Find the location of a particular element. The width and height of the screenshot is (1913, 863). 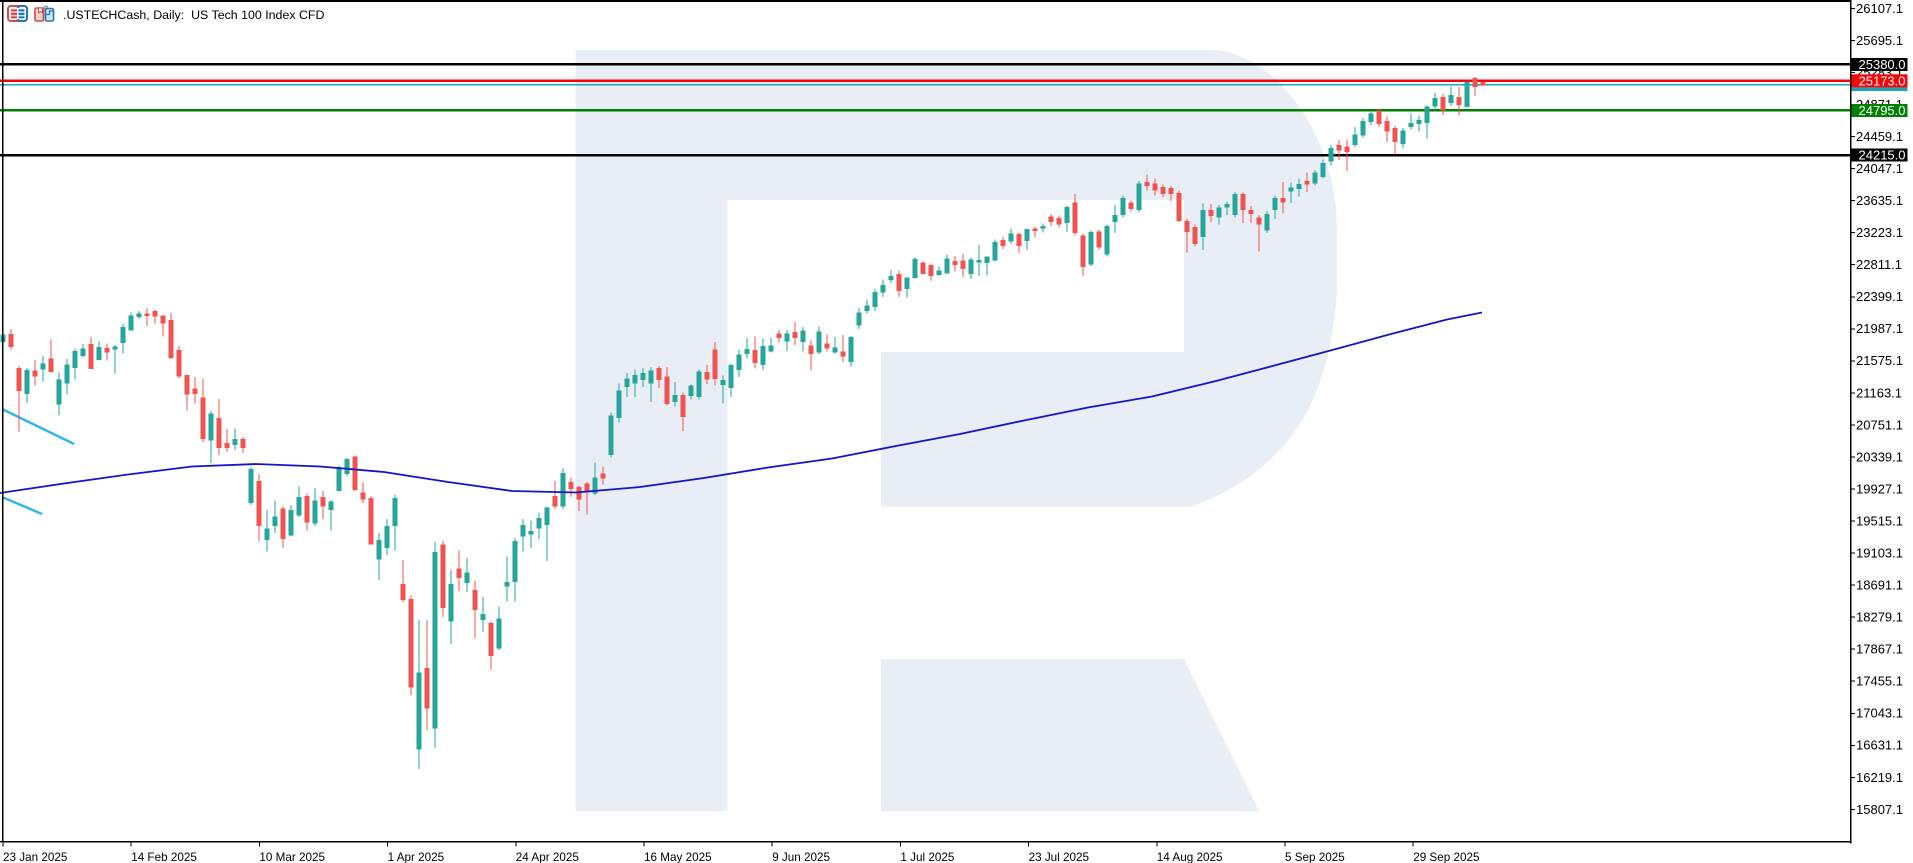

svg-text: 9 Jun 2025 is located at coordinates (801, 857).